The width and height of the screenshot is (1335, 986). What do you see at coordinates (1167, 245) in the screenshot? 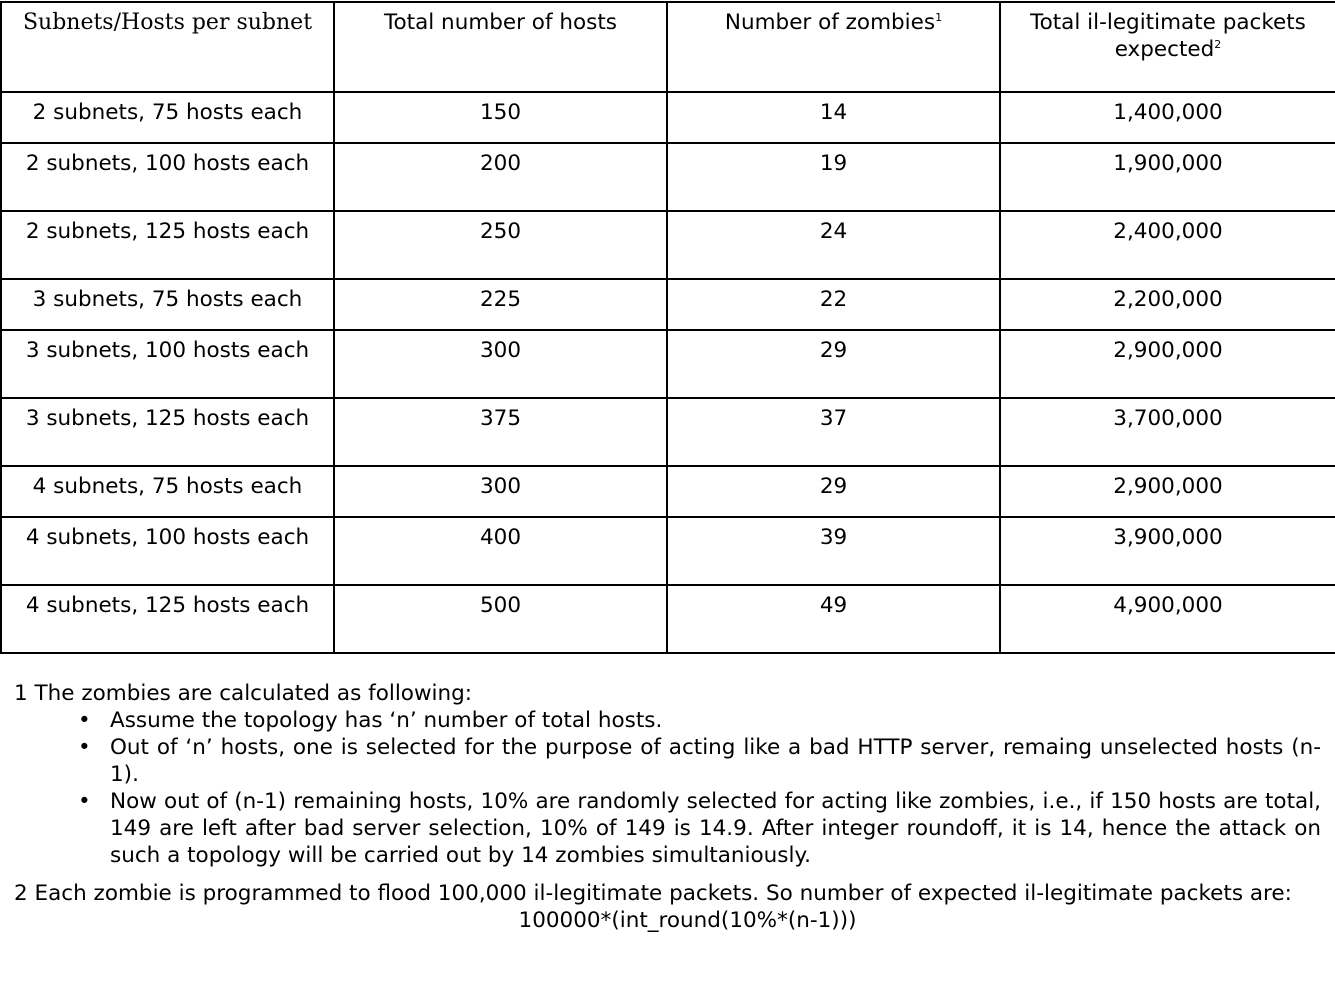
I see `cell-packets: 2,400,000` at bounding box center [1167, 245].